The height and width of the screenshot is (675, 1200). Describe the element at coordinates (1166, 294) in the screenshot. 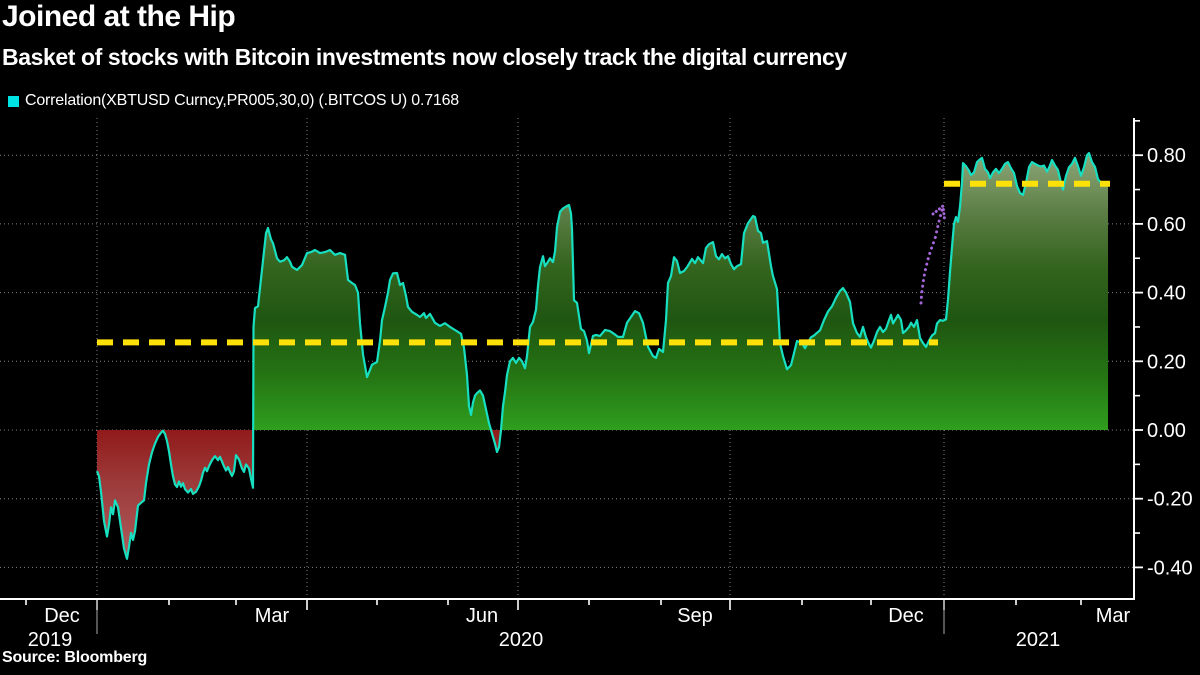

I see `y-axis-tick-label: 0.40` at that location.